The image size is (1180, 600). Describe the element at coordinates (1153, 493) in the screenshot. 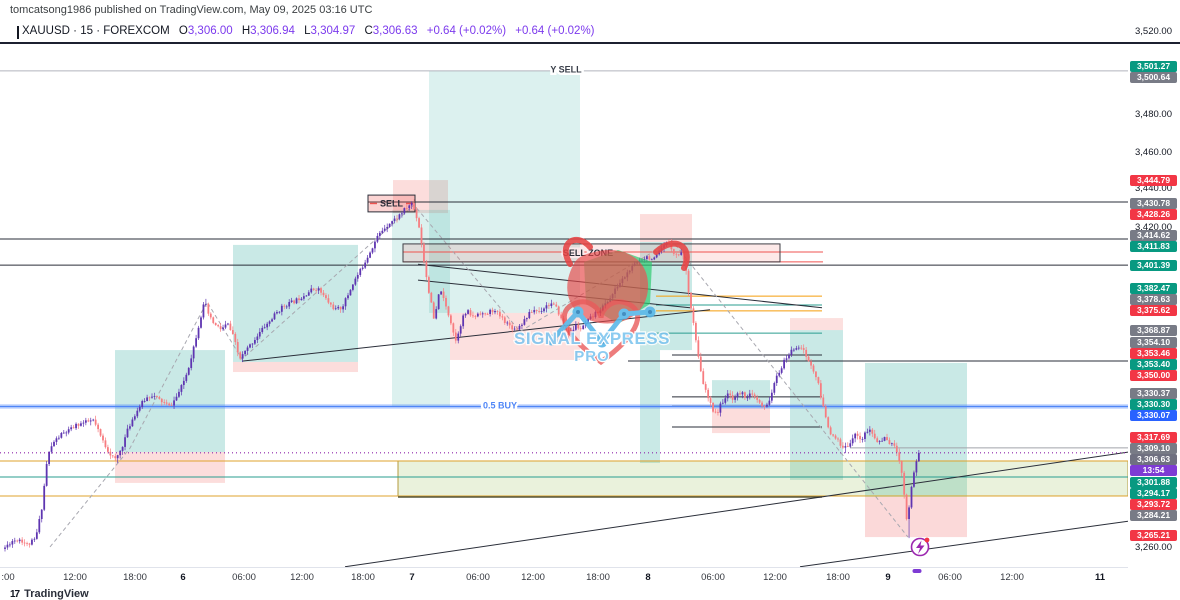

I see `price-level-badge: 3,294.17` at that location.